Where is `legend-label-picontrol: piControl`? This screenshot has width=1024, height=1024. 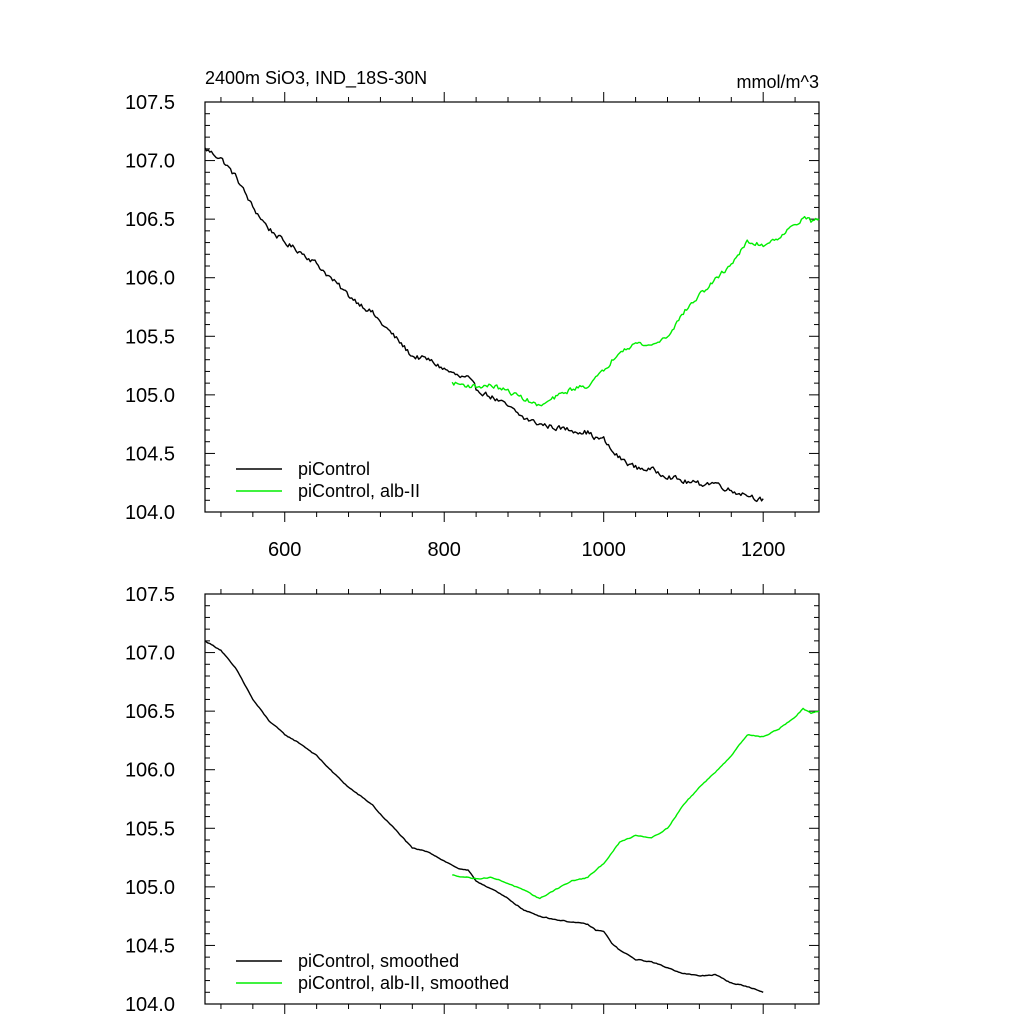
legend-label-picontrol: piControl is located at coordinates (334, 469).